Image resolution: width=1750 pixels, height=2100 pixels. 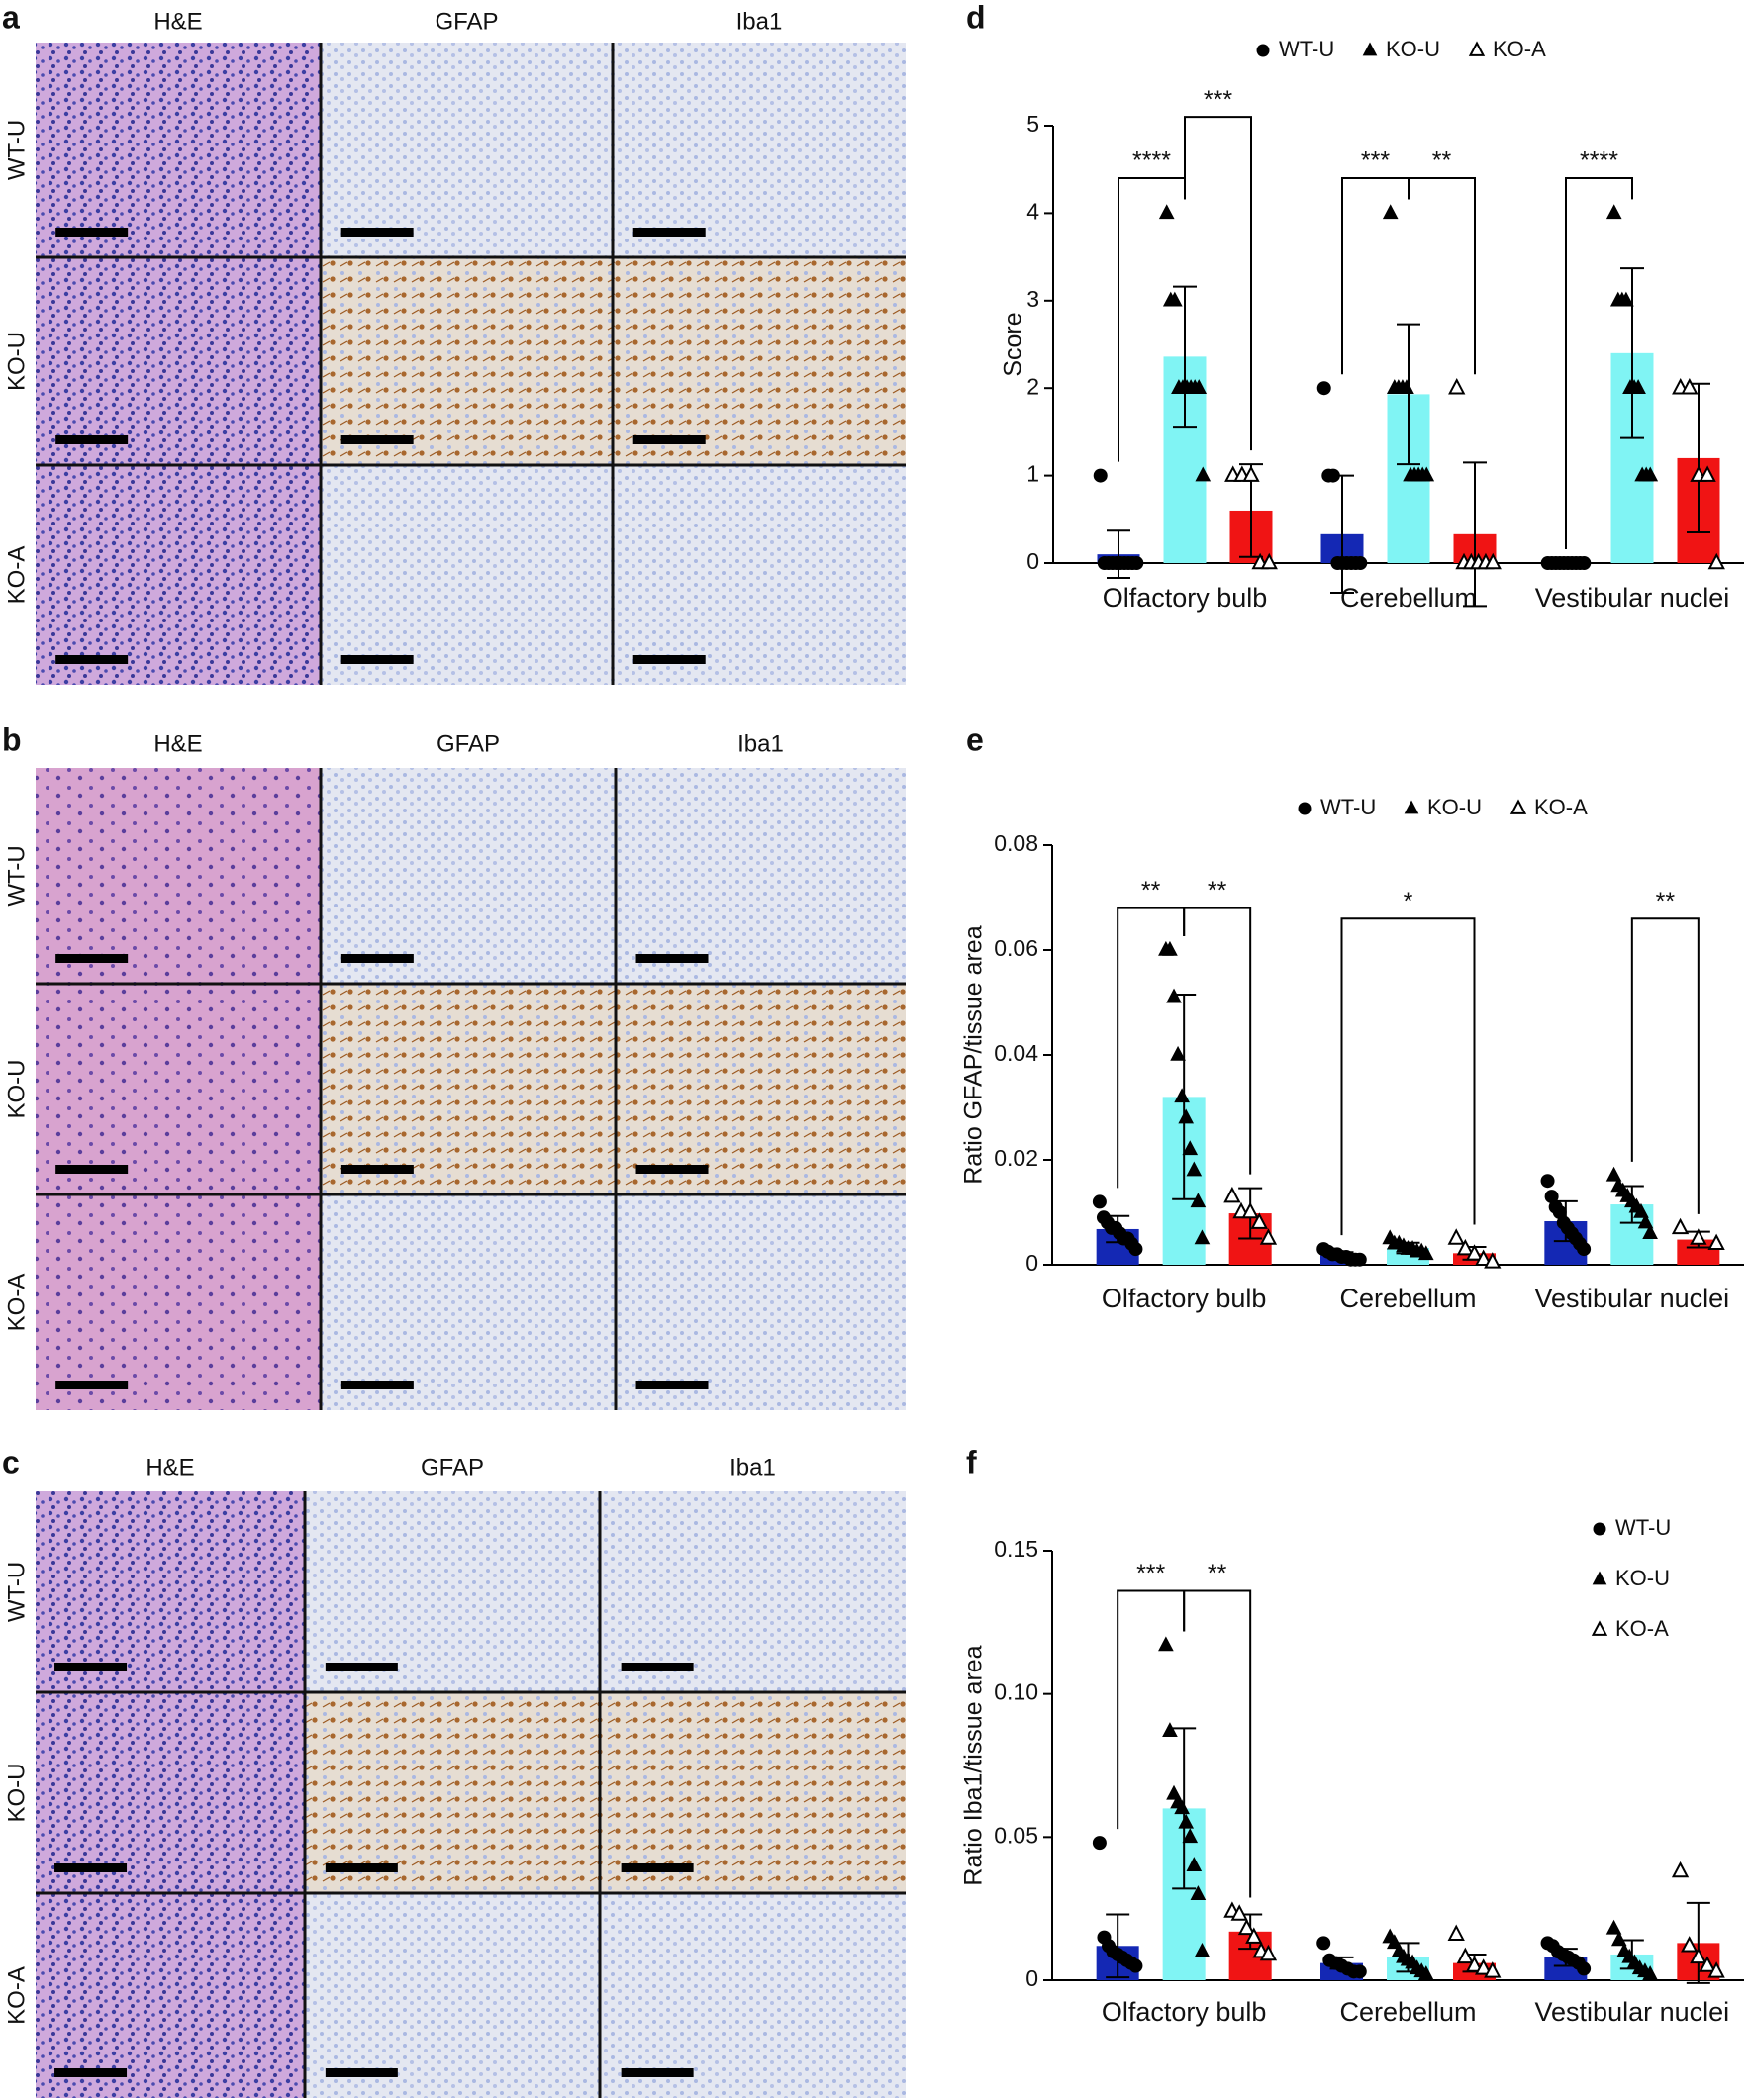 What do you see at coordinates (974, 1765) in the screenshot?
I see `y-axis-label: Ratio Iba1/tissue area` at bounding box center [974, 1765].